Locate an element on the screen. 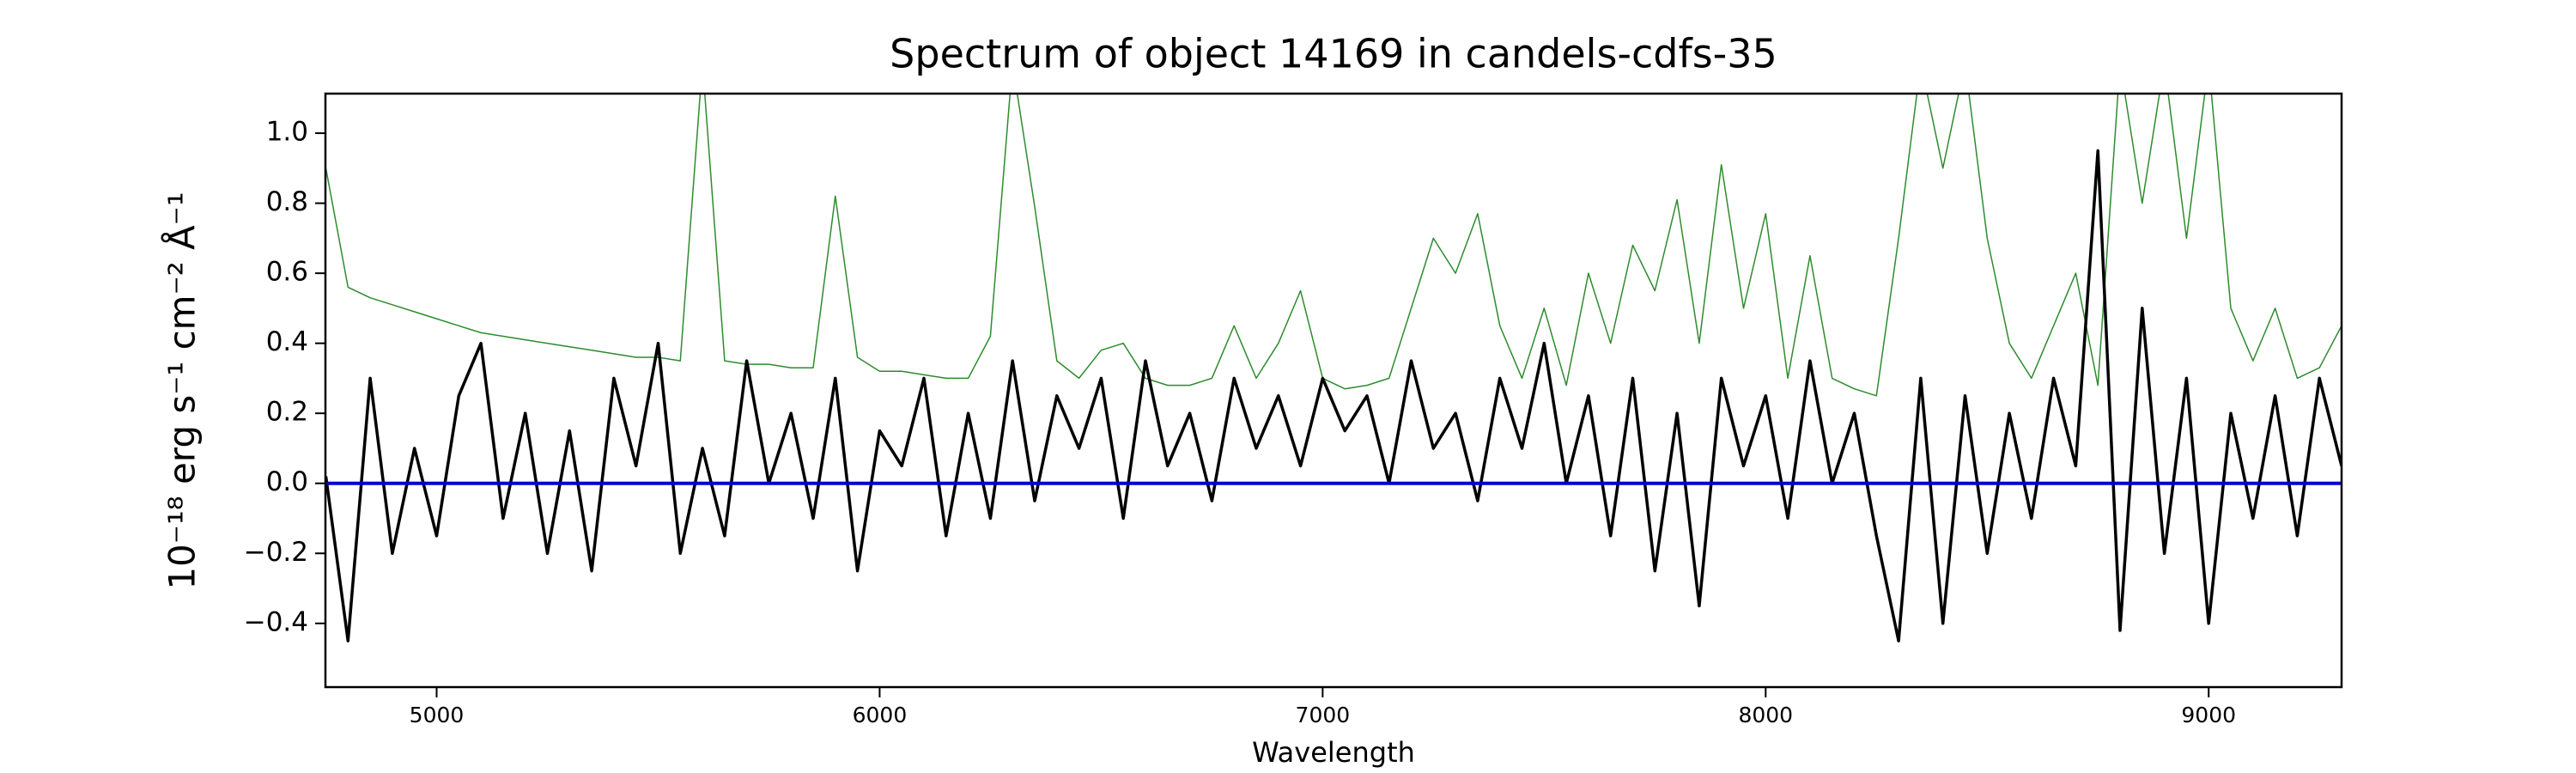 The height and width of the screenshot is (773, 2576). x-tick-label: 9000 is located at coordinates (2208, 715).